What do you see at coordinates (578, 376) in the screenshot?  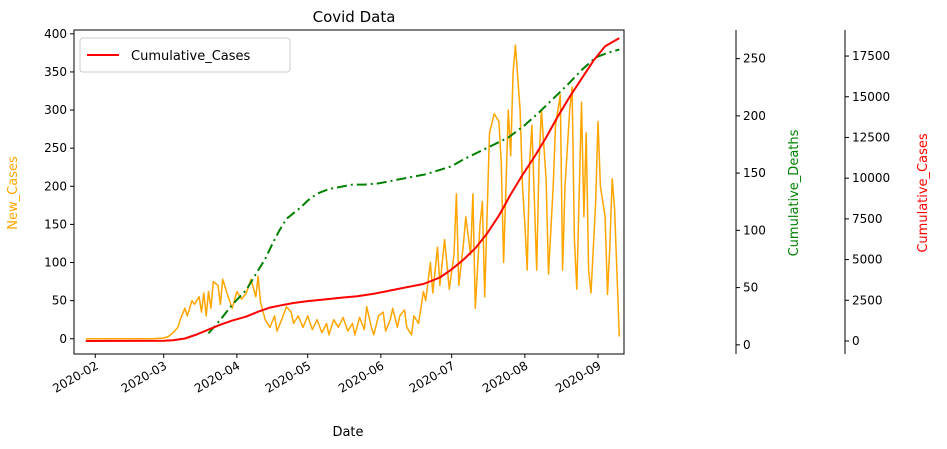 I see `x-tick-label: 2020-09` at bounding box center [578, 376].